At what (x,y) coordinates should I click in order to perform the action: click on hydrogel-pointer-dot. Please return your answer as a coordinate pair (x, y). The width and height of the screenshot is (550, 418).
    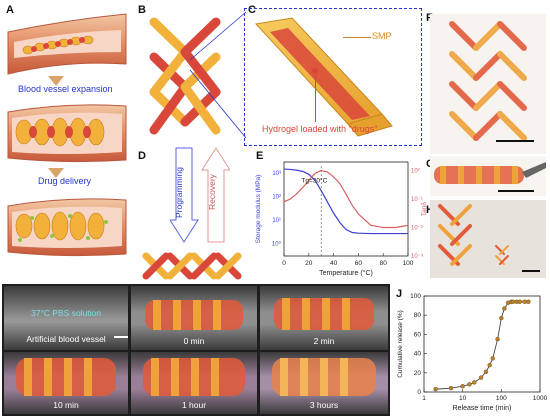
    Looking at the image, I should click on (315, 71).